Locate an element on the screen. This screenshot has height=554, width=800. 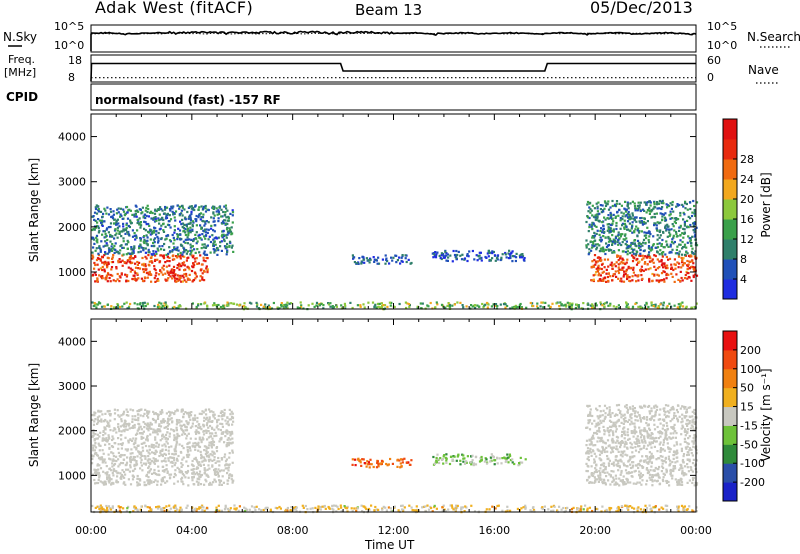
y-tick-label: 4000 is located at coordinates (72, 137).